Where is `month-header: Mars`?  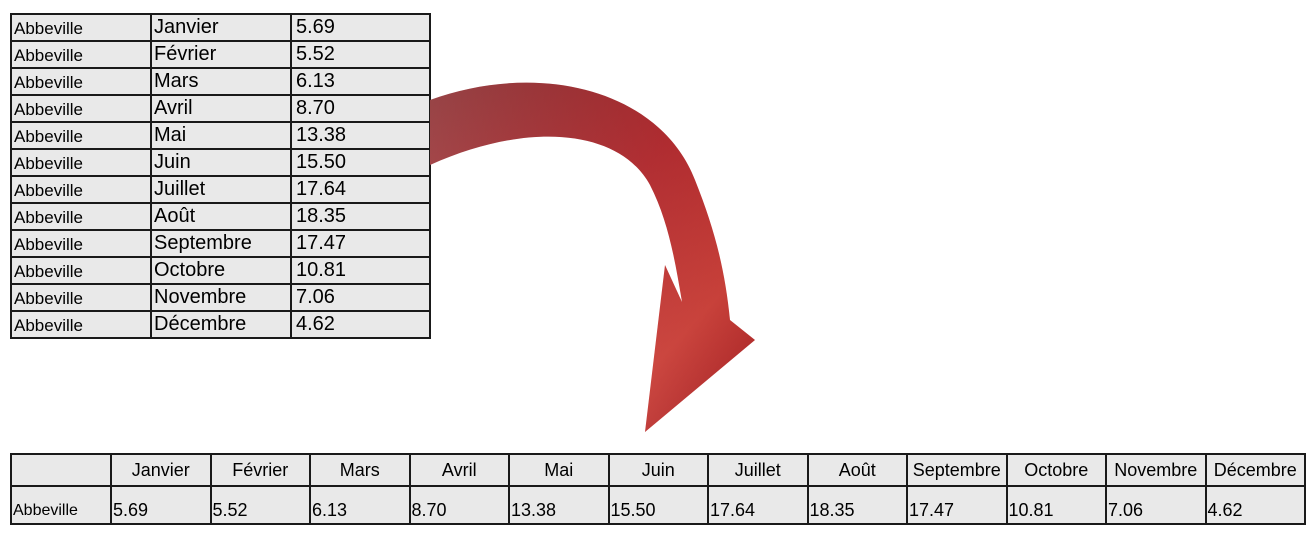
month-header: Mars is located at coordinates (360, 470).